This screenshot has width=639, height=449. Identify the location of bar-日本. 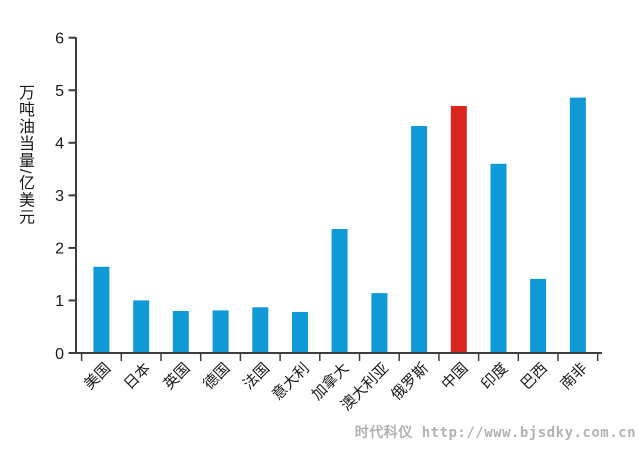
(141, 326).